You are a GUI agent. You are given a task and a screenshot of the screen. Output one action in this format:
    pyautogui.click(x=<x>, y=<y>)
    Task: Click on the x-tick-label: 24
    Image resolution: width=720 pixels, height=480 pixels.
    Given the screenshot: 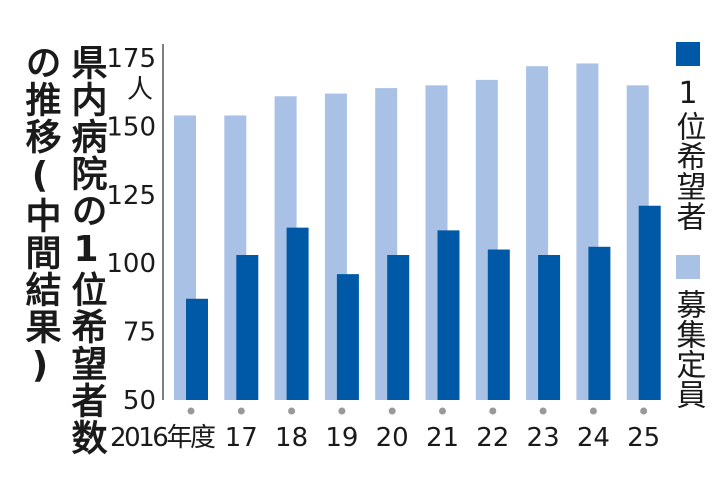 What is the action you would take?
    pyautogui.click(x=593, y=438)
    